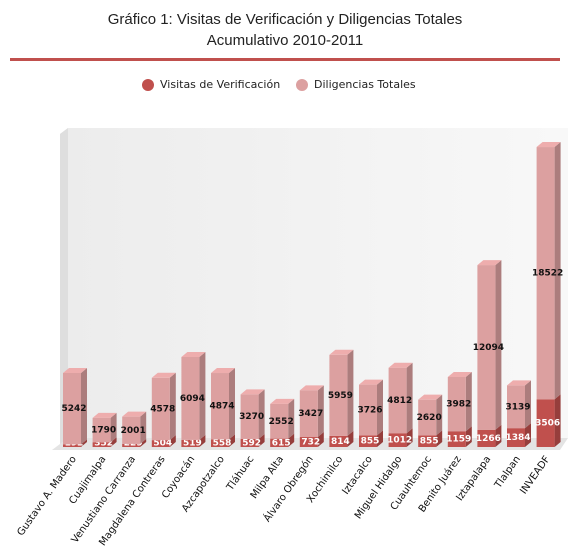  What do you see at coordinates (285, 40) in the screenshot?
I see `chart-subtitle: Acumulativo 2010-2011` at bounding box center [285, 40].